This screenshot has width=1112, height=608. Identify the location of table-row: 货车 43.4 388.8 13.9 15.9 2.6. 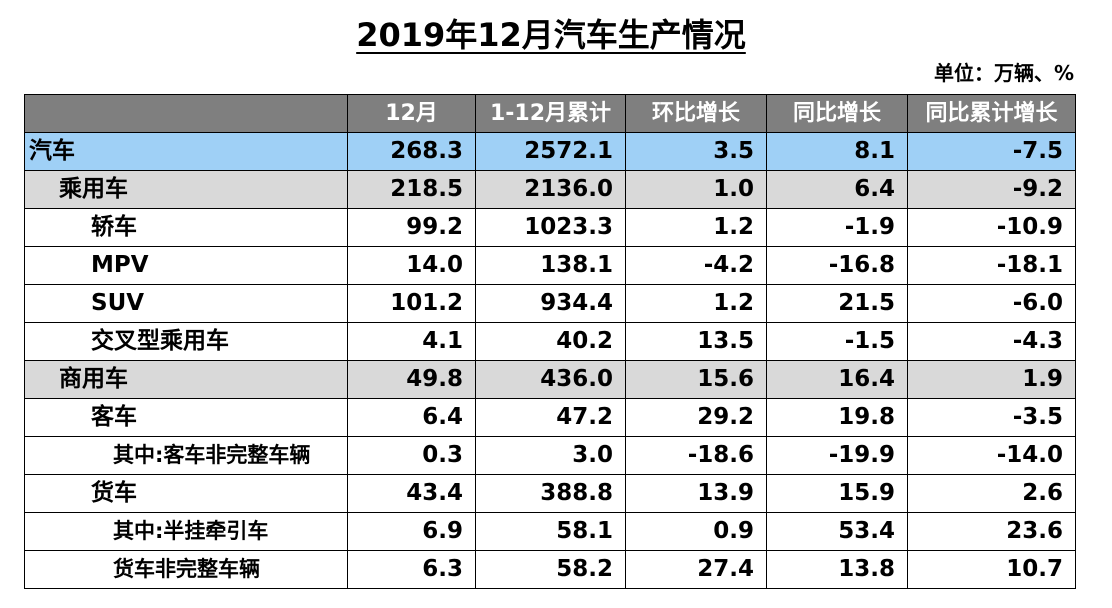
(550, 493).